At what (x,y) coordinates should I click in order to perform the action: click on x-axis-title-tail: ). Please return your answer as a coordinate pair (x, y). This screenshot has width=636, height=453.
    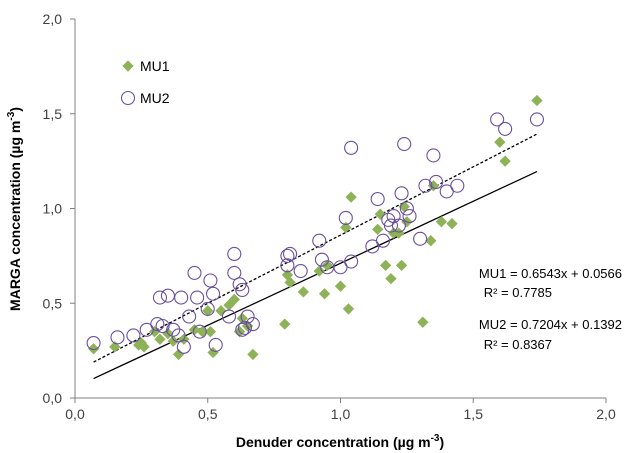
    Looking at the image, I should click on (441, 442).